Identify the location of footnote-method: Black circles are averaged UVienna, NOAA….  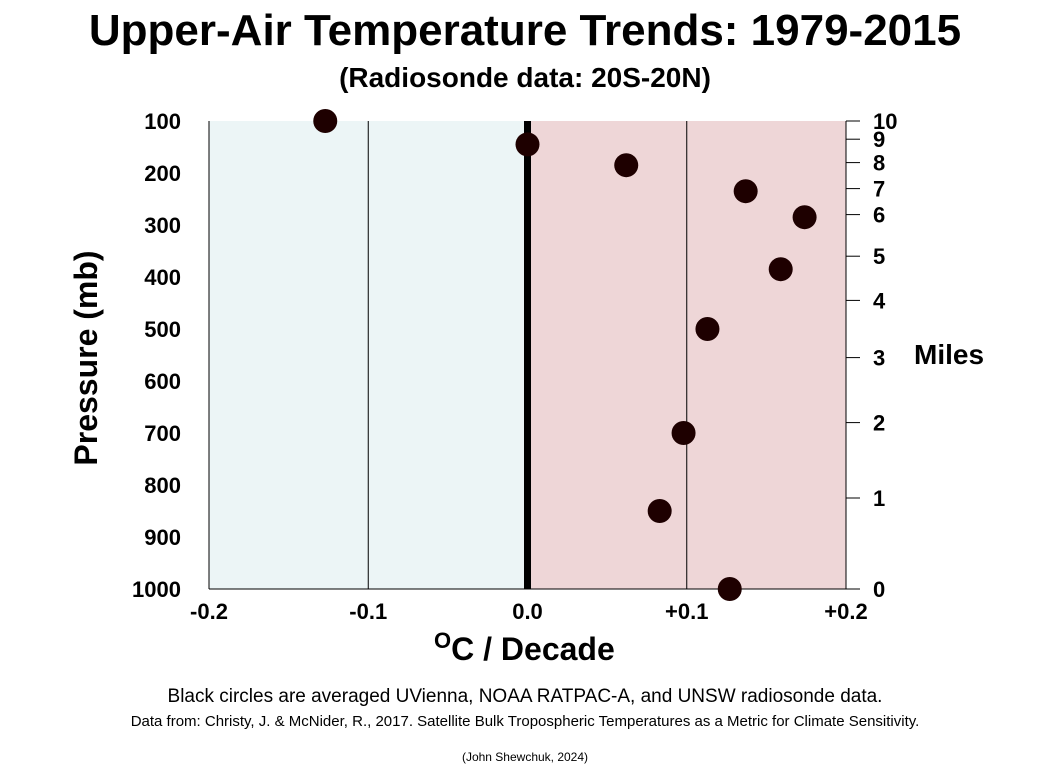
(525, 696).